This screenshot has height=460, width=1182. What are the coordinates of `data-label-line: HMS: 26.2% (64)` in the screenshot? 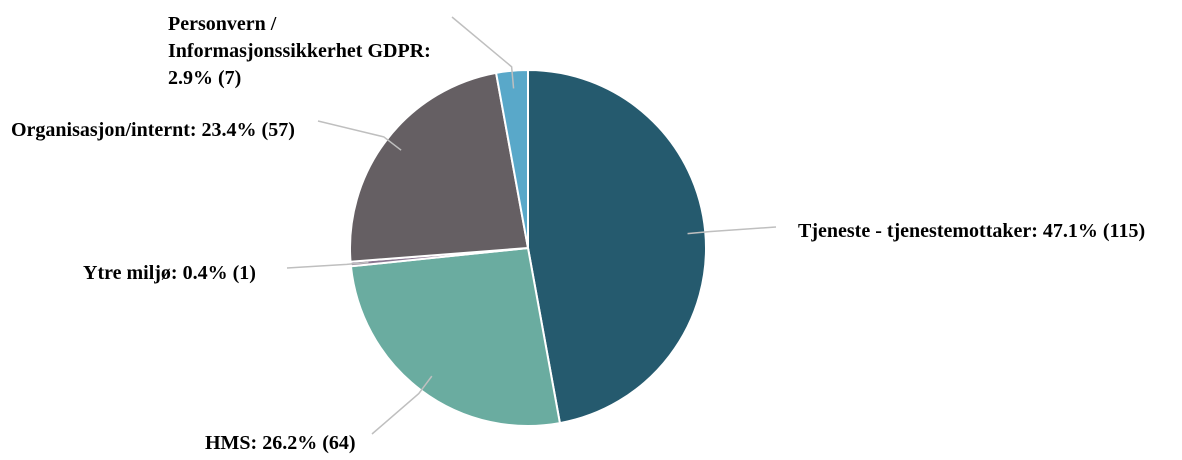 It's located at (280, 443).